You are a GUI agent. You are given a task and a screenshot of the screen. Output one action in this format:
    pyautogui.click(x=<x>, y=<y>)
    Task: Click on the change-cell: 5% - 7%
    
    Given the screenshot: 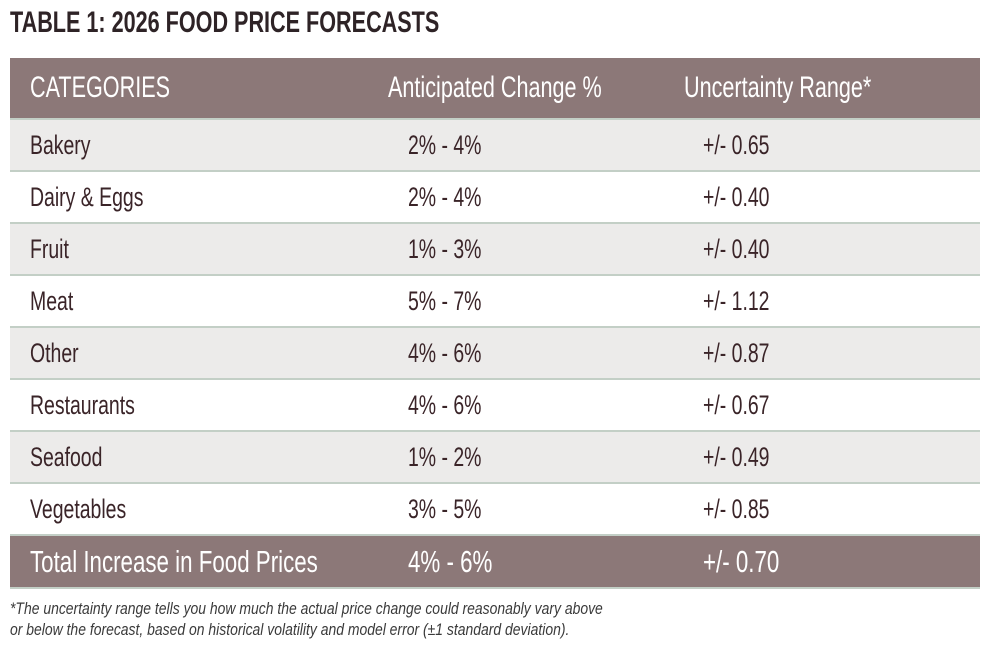 What is the action you would take?
    pyautogui.click(x=445, y=300)
    